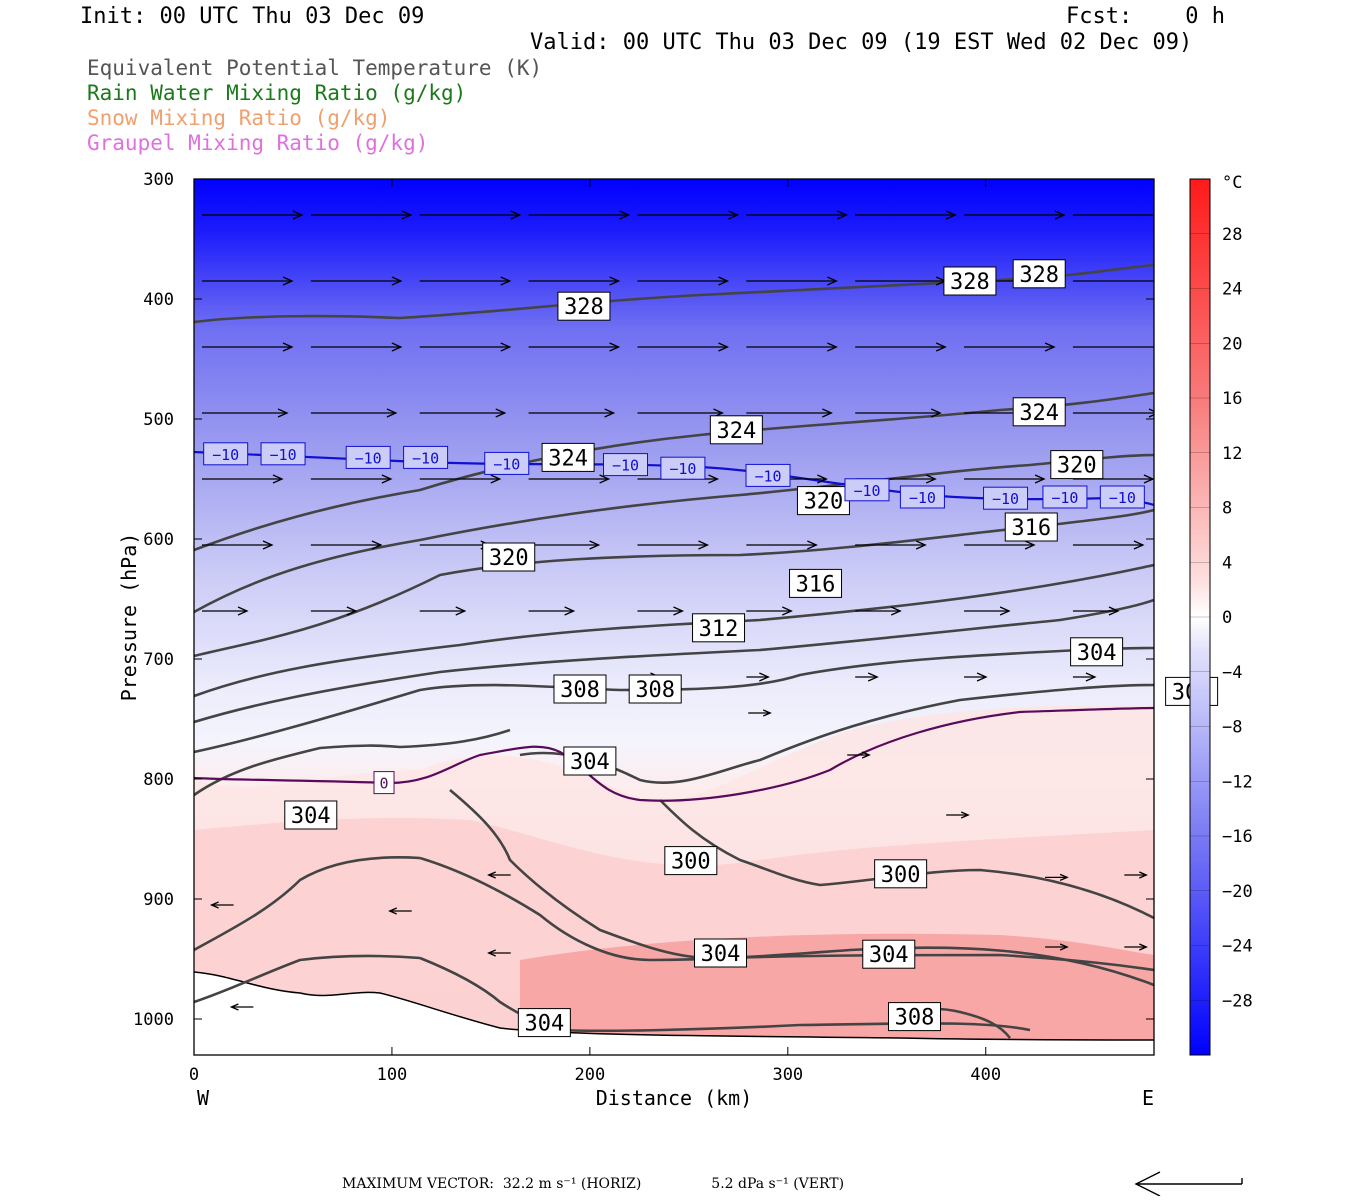 This screenshot has width=1350, height=1200. I want to click on colorbar, so click(1200, 617).